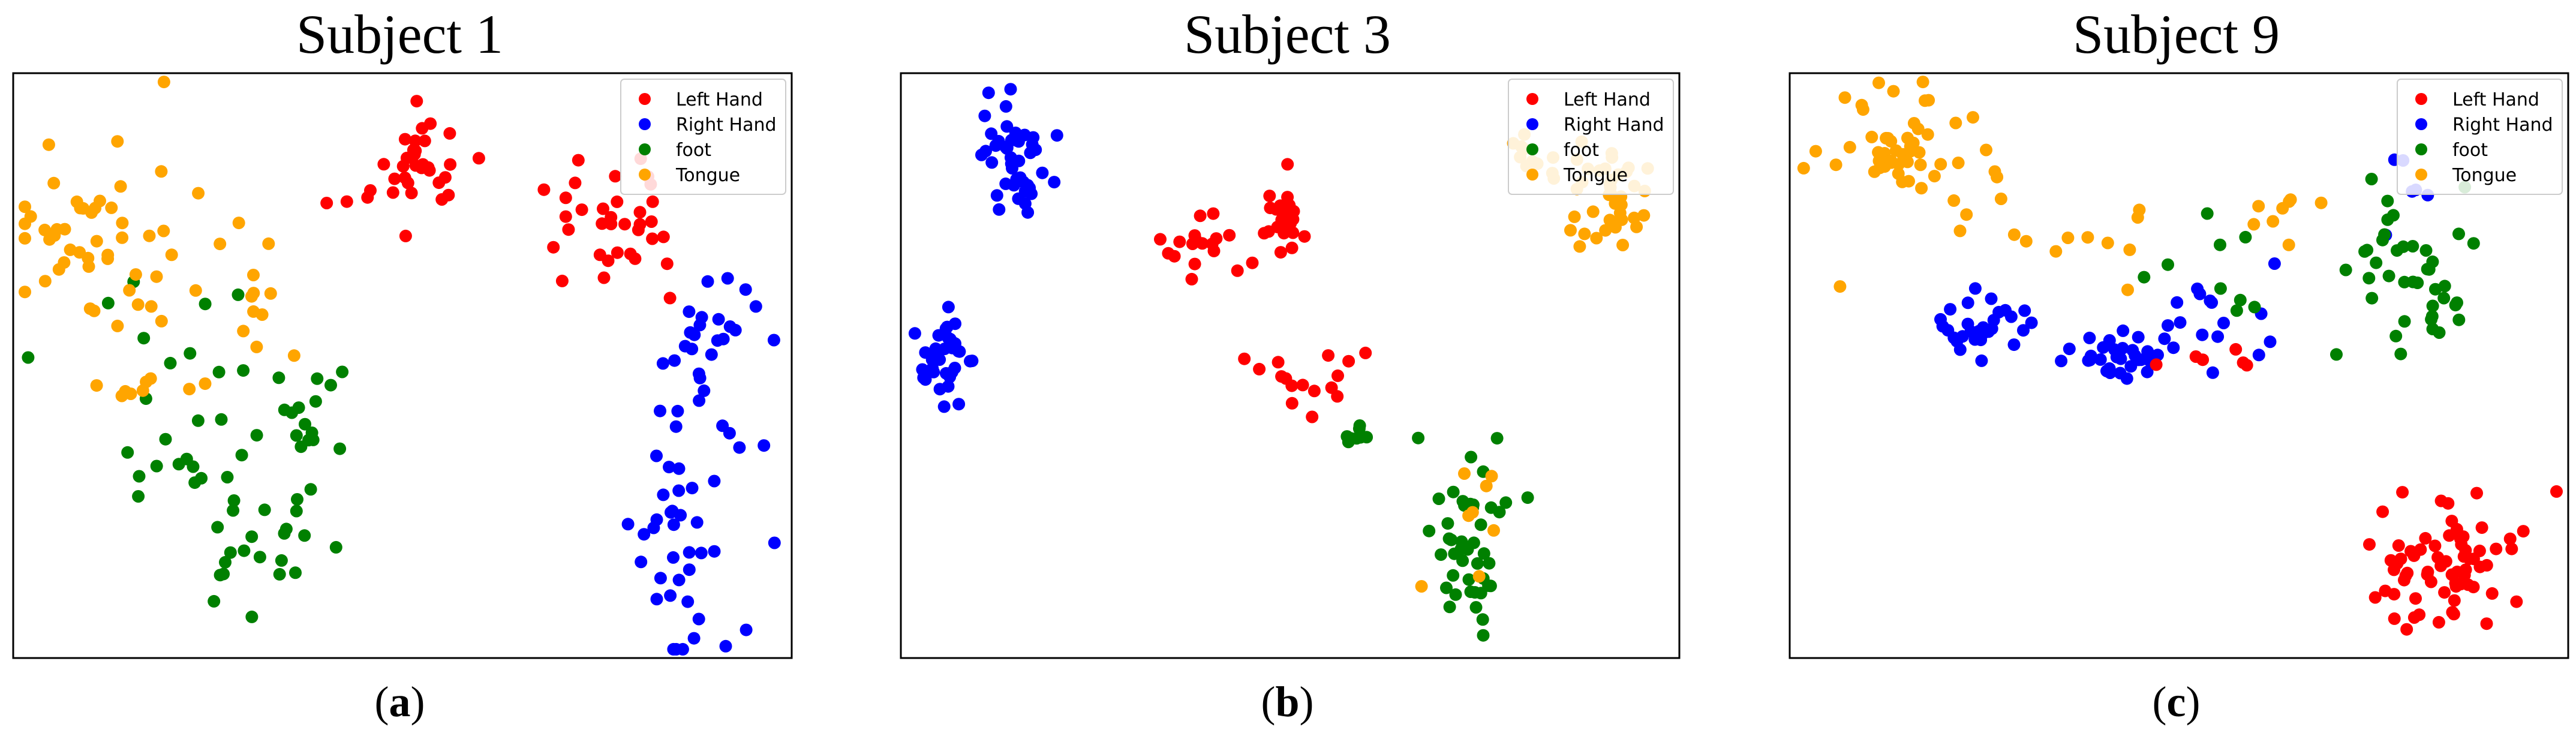 The image size is (2576, 742). Describe the element at coordinates (399, 34) in the screenshot. I see `panel-a-title: Subject 1` at that location.